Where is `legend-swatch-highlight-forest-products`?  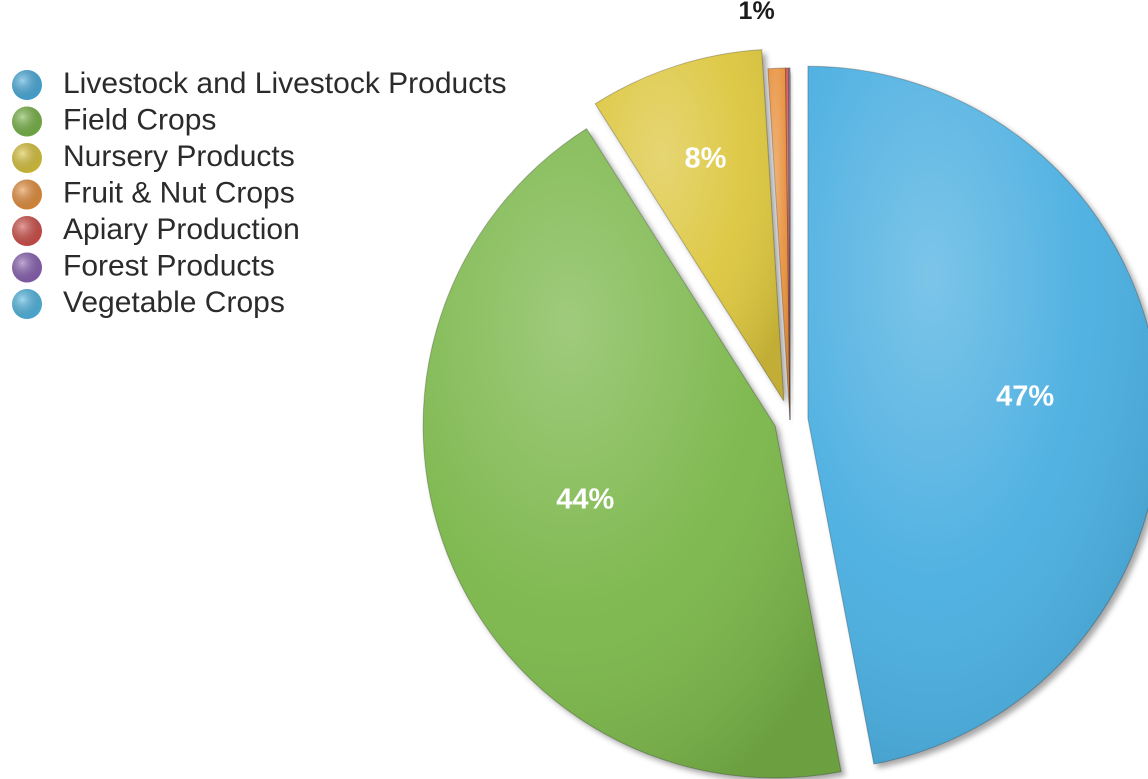 legend-swatch-highlight-forest-products is located at coordinates (27, 267).